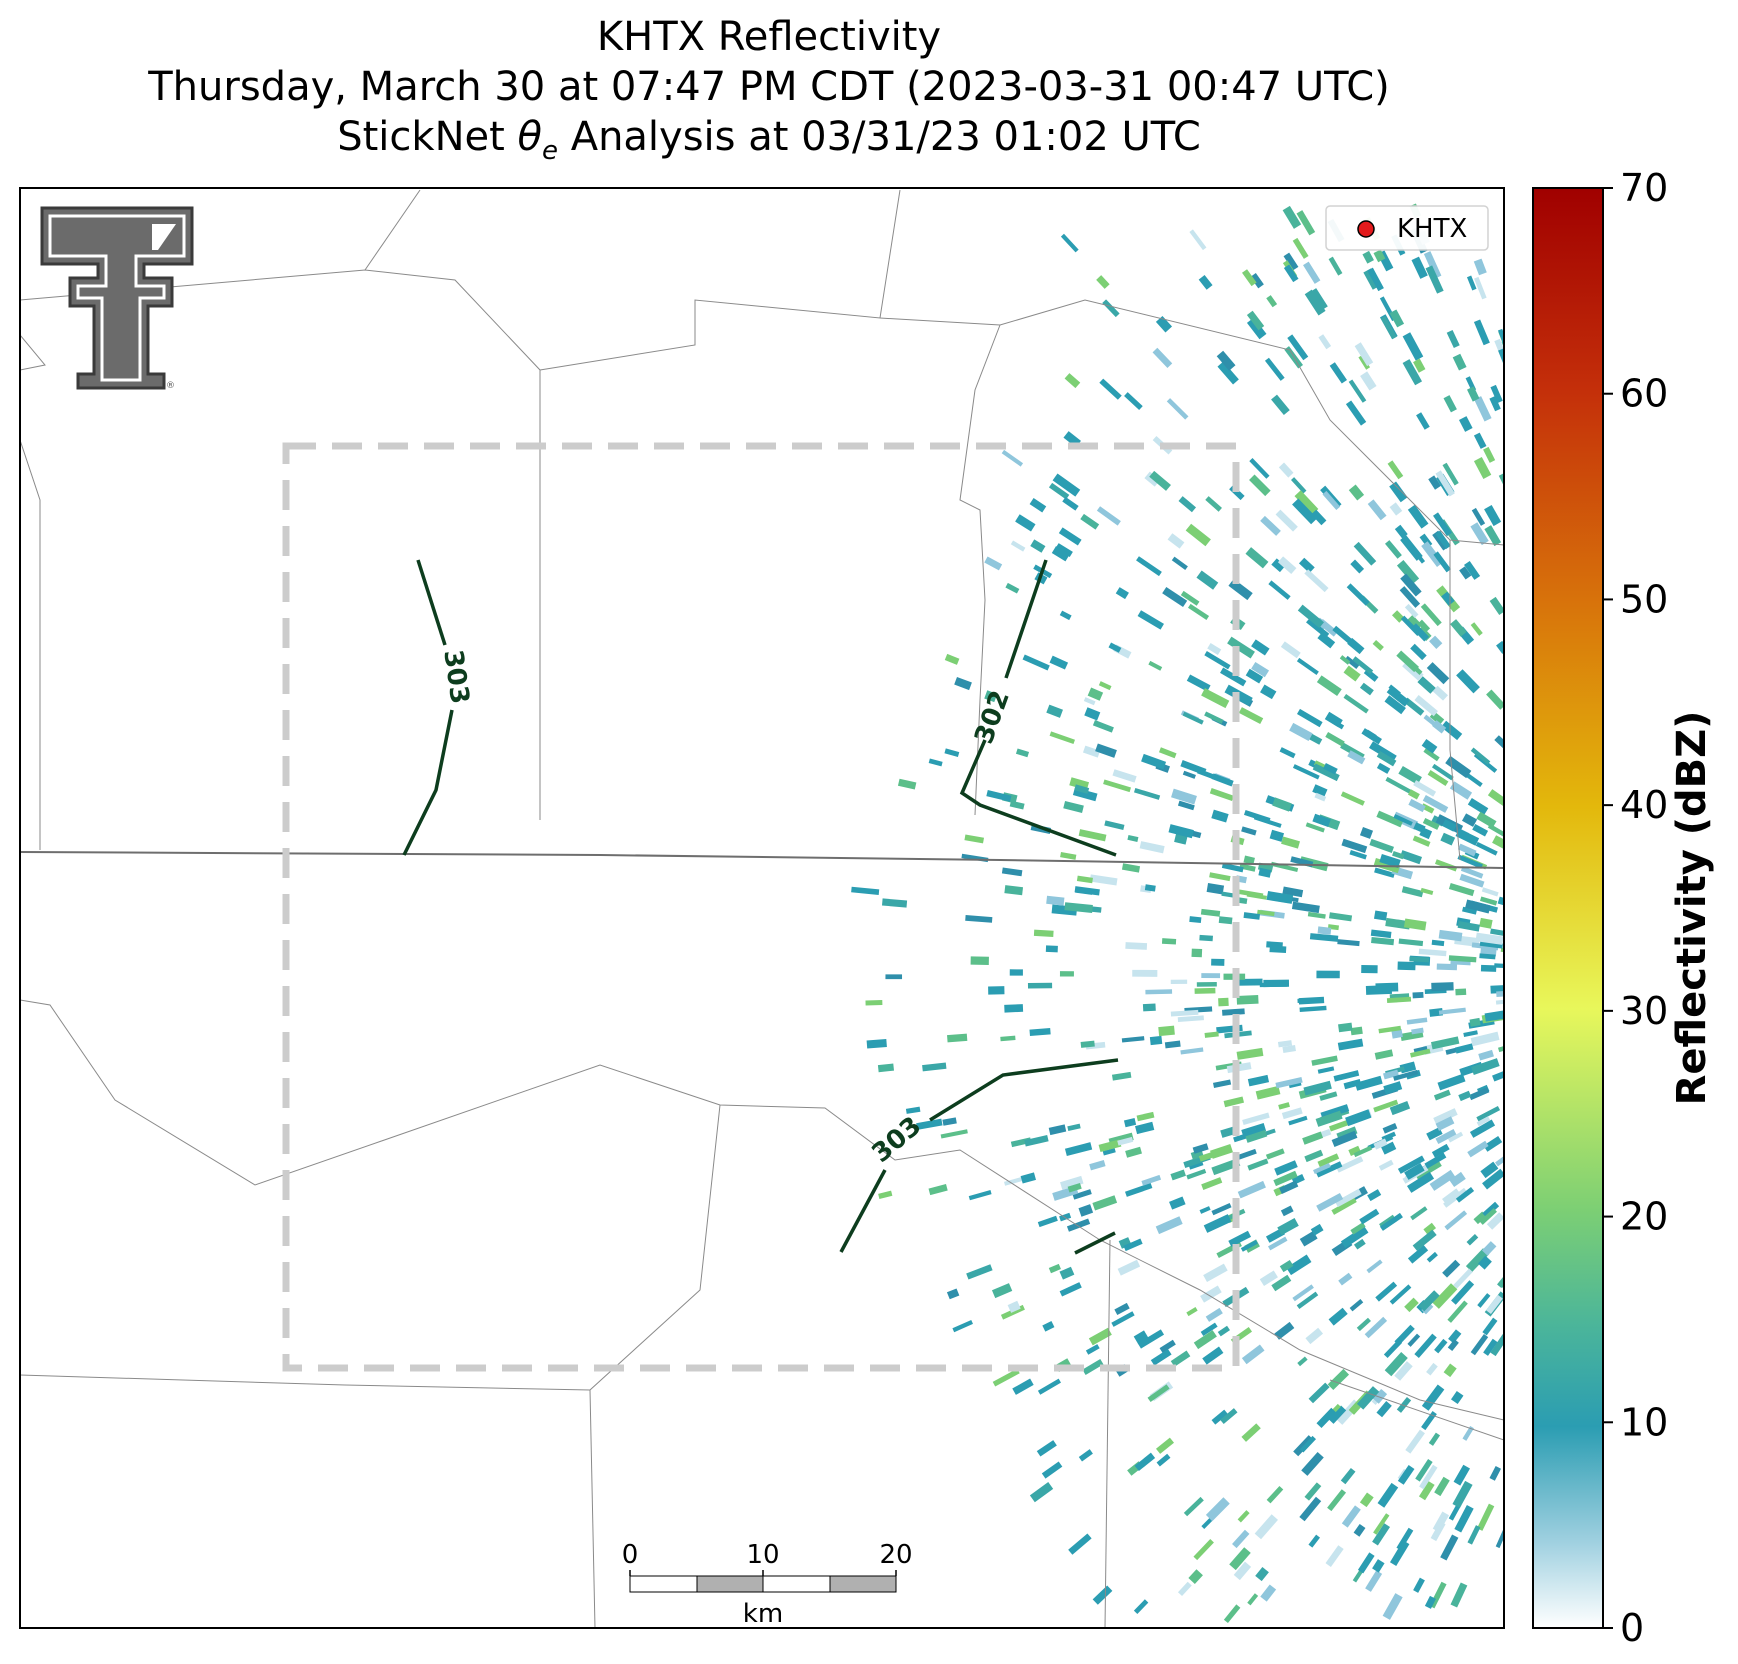  Describe the element at coordinates (1568, 908) in the screenshot. I see `colorbar-gradient` at that location.